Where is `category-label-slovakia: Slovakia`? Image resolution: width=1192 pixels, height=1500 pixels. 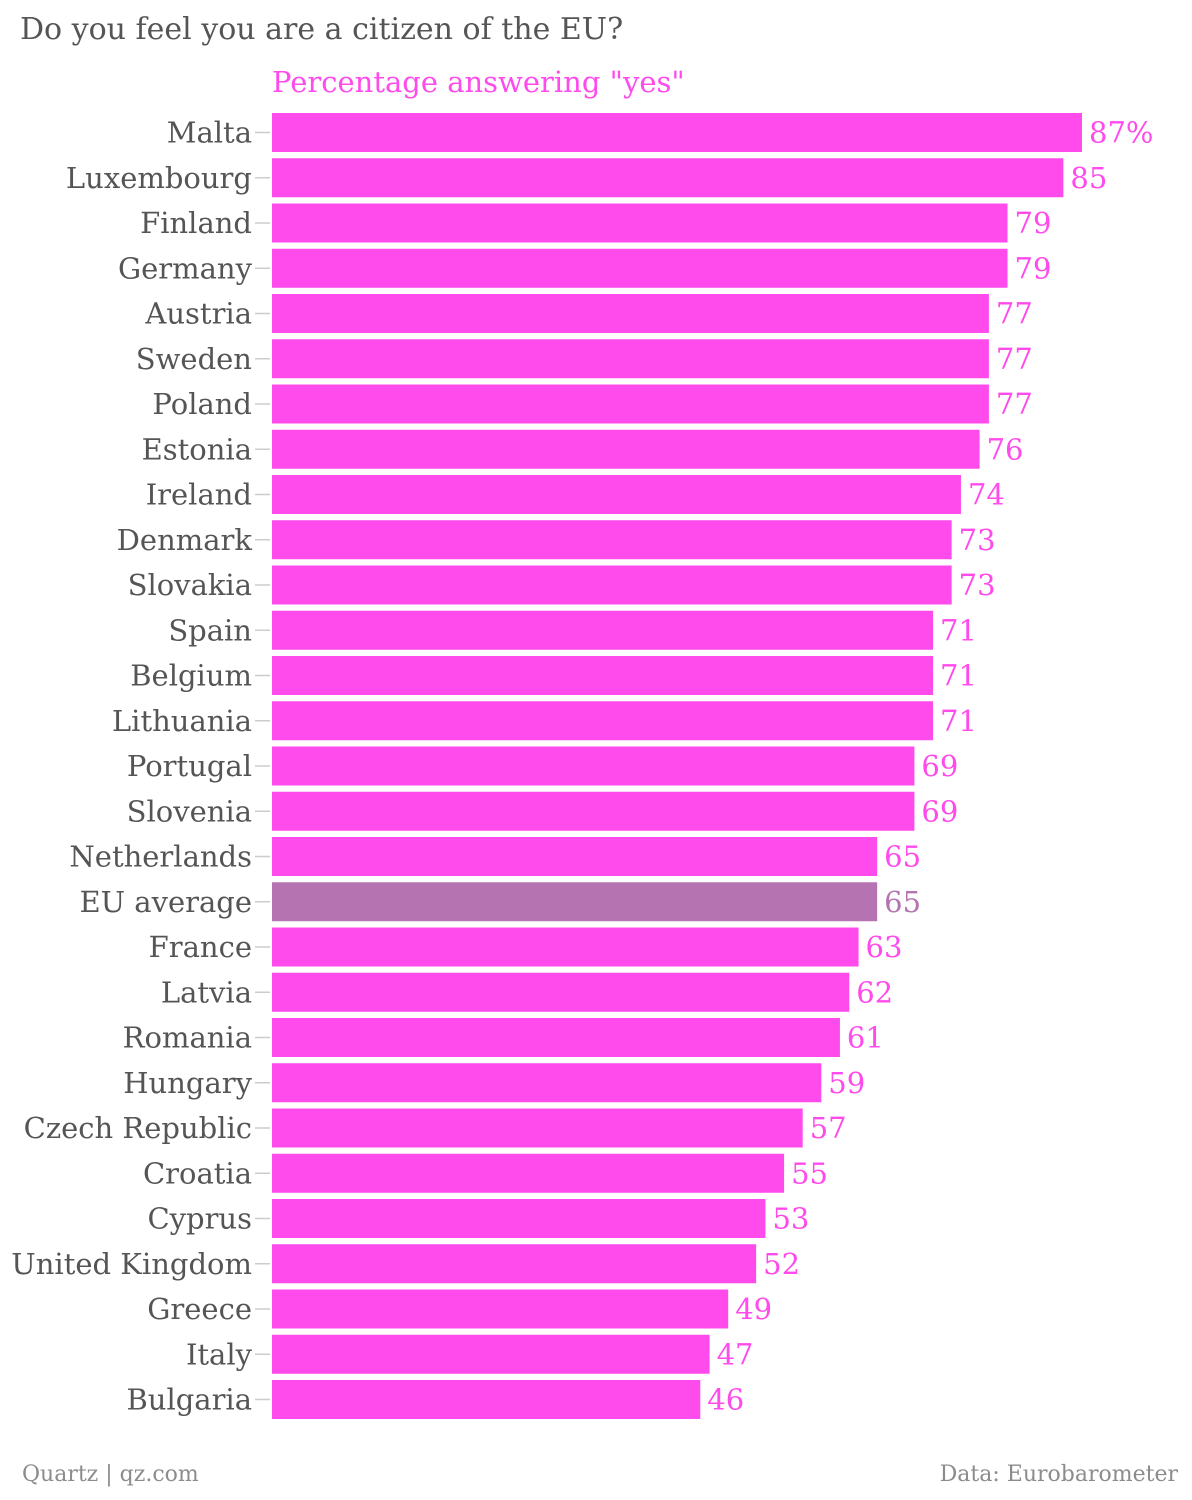
category-label-slovakia: Slovakia is located at coordinates (190, 585).